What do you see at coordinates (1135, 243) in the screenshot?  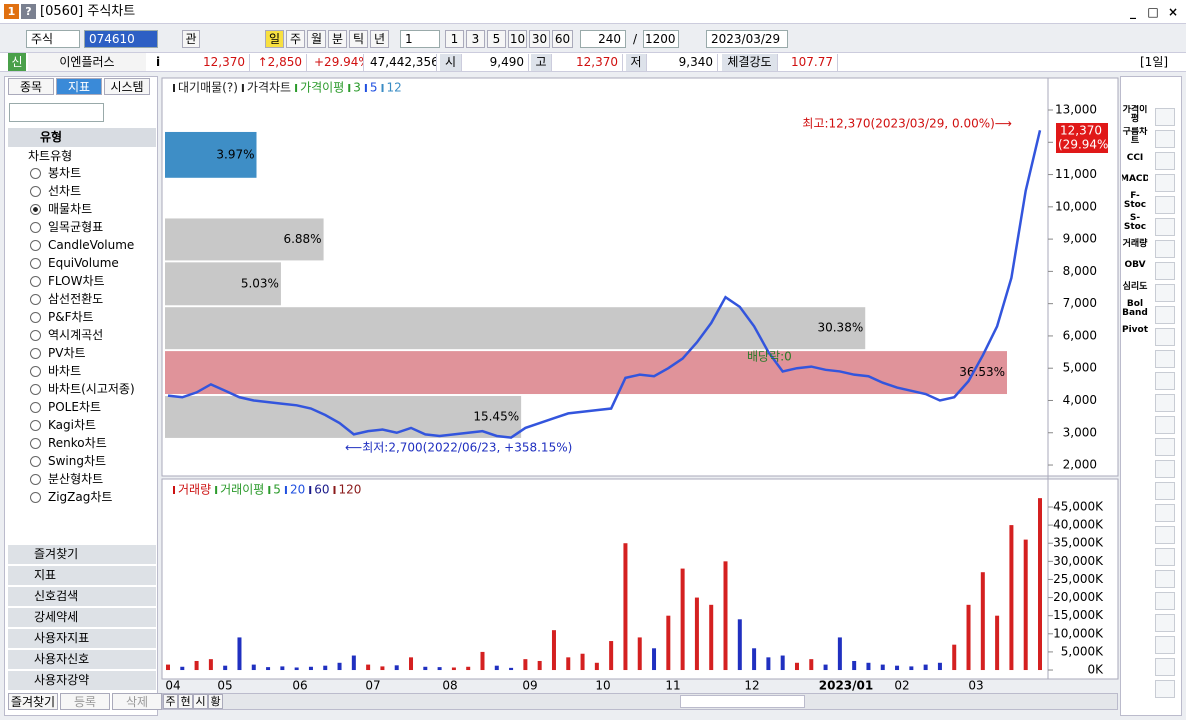 I see `indicator-button: 거래량` at bounding box center [1135, 243].